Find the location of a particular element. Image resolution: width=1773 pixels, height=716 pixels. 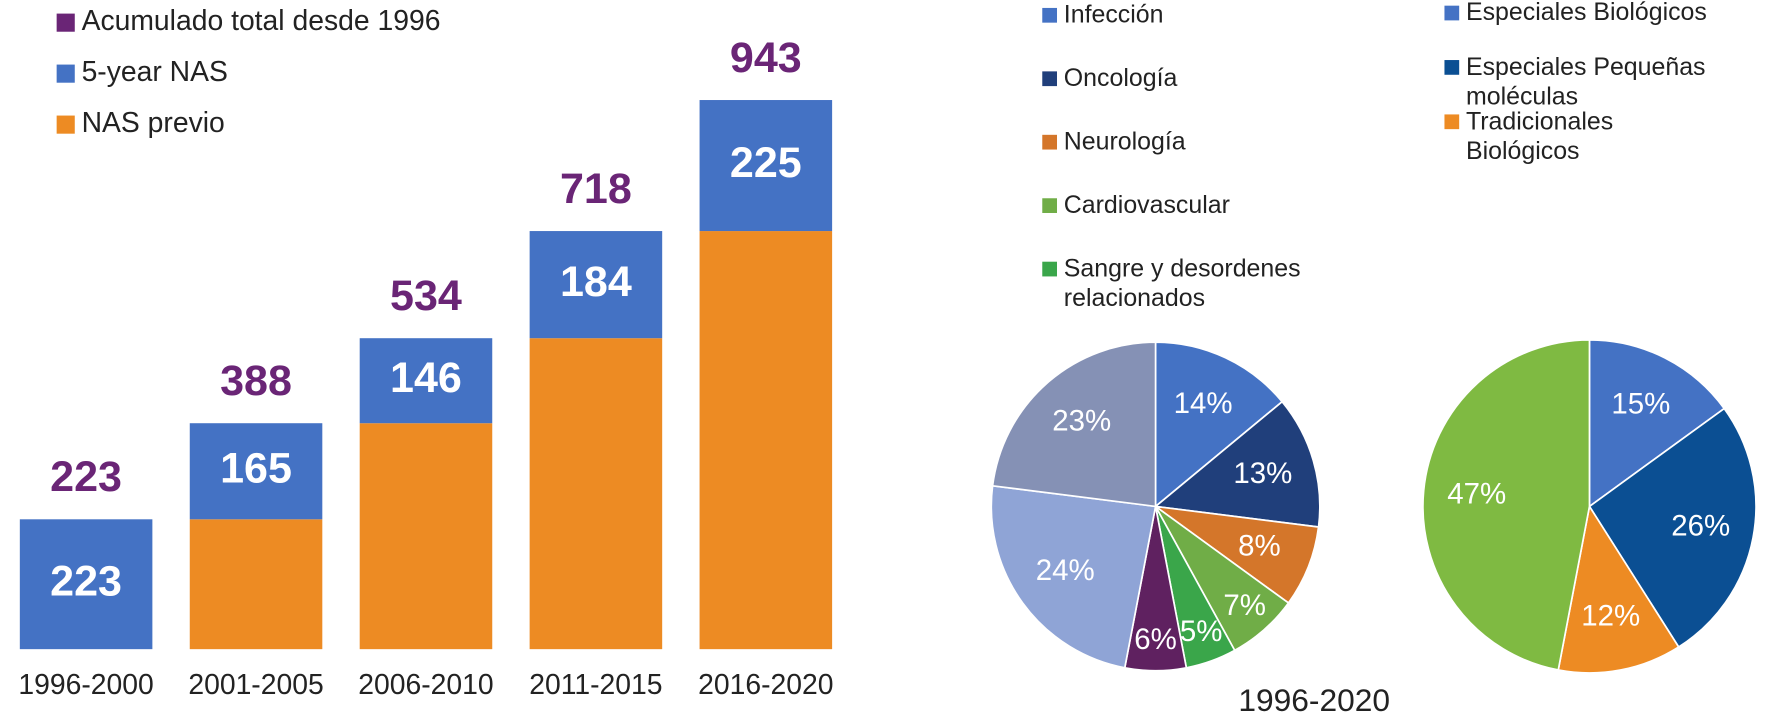

bar-value-label: 146 is located at coordinates (426, 378).